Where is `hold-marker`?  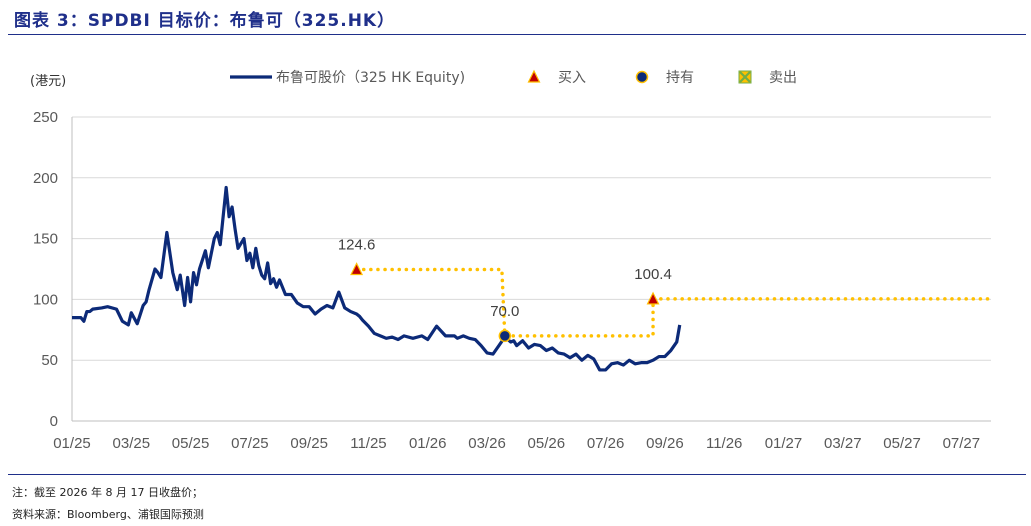 hold-marker is located at coordinates (505, 336).